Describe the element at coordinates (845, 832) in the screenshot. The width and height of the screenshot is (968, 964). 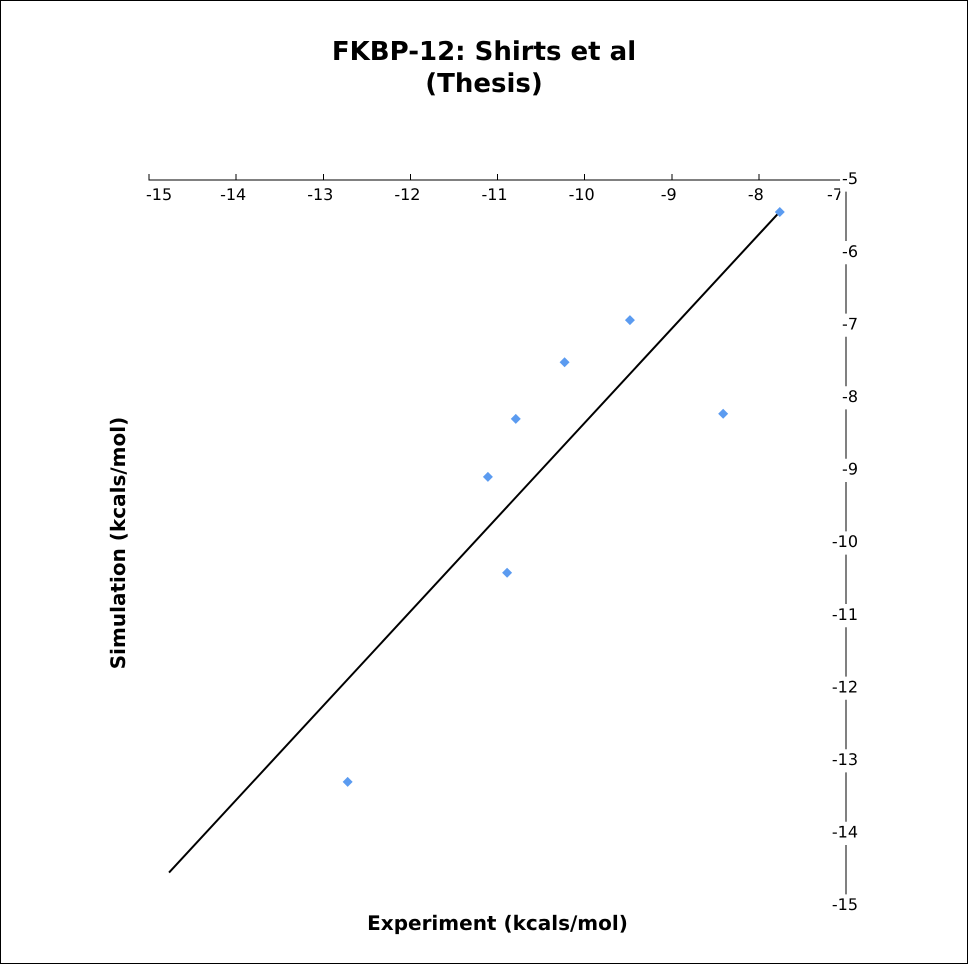
I see `y-tick-label: -14` at that location.